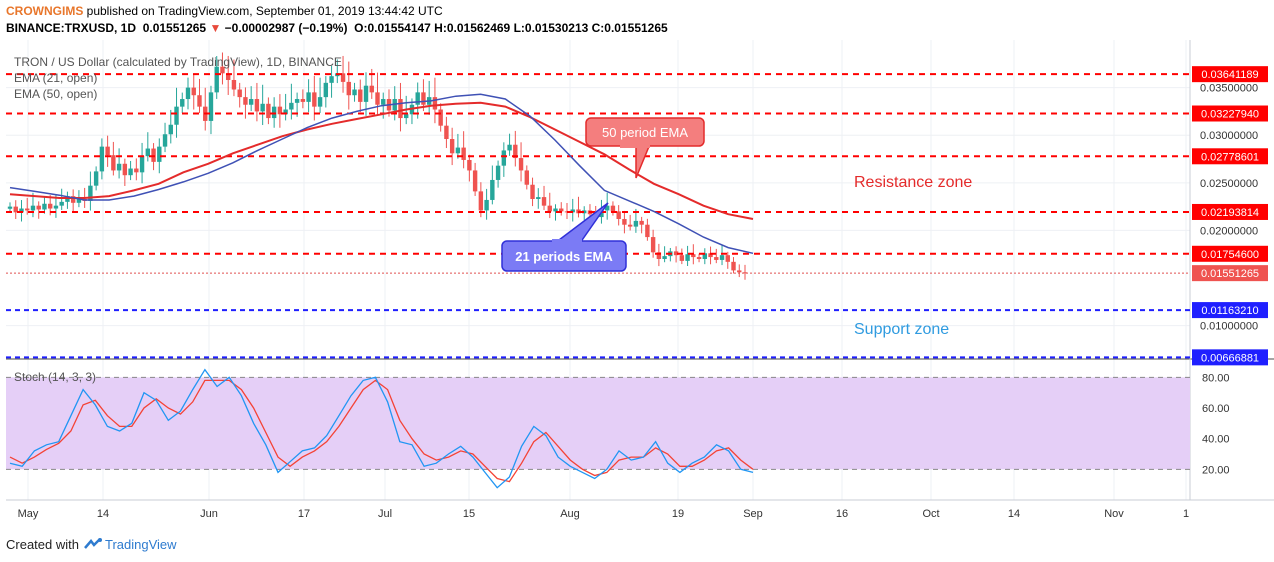 This screenshot has height=562, width=1274. Describe the element at coordinates (209, 514) in the screenshot. I see `time-tick-label: Jun` at that location.